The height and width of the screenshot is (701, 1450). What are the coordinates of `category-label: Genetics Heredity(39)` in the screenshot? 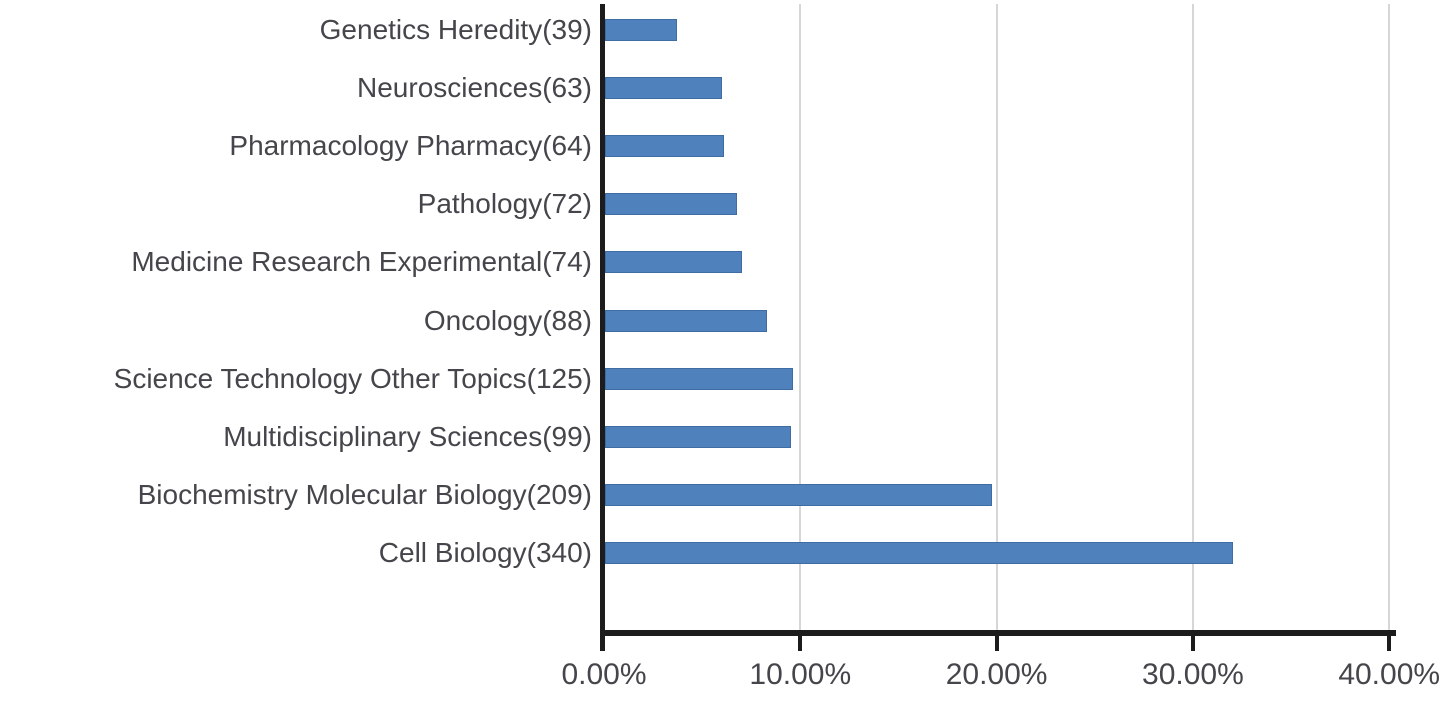 It's located at (455, 29).